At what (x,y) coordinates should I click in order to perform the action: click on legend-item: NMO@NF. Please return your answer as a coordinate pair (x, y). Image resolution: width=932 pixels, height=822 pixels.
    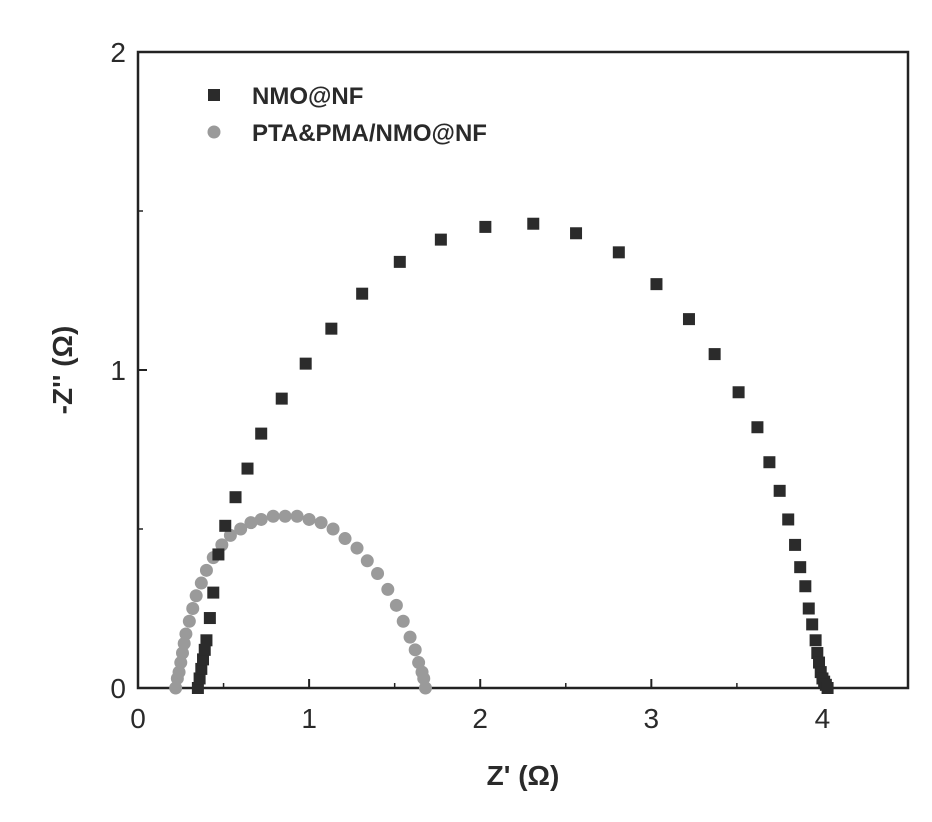
    Looking at the image, I should click on (285, 96).